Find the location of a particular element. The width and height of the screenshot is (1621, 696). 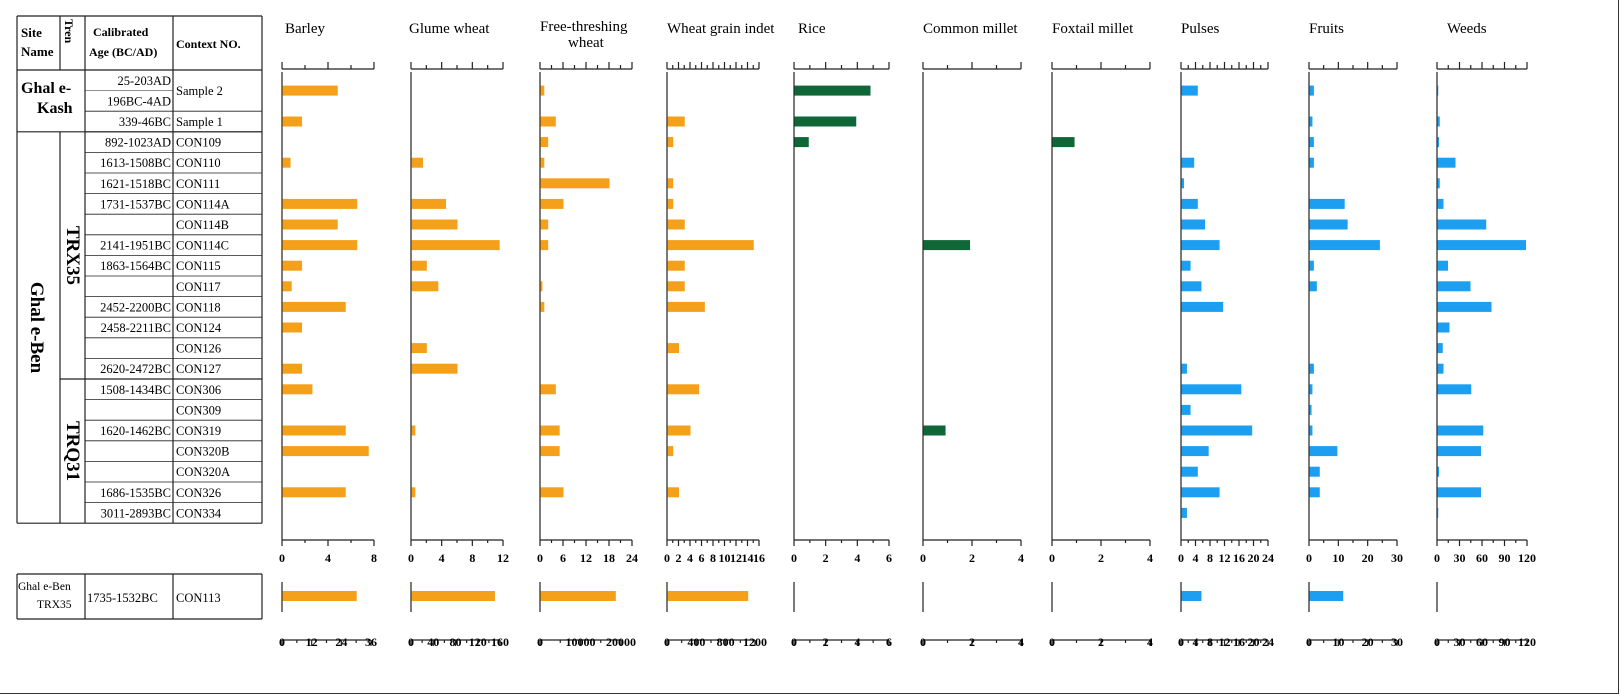

row-age: 1621-1518BC is located at coordinates (135, 184).